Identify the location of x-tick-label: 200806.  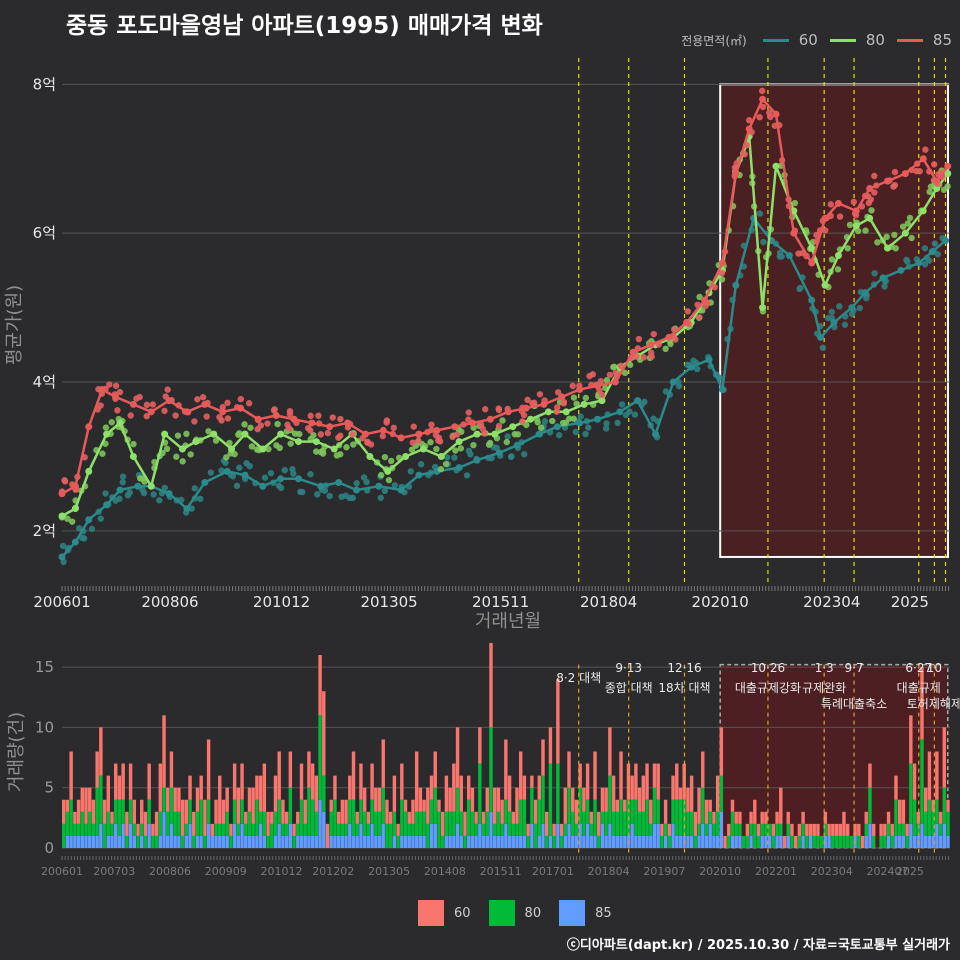
(169, 602).